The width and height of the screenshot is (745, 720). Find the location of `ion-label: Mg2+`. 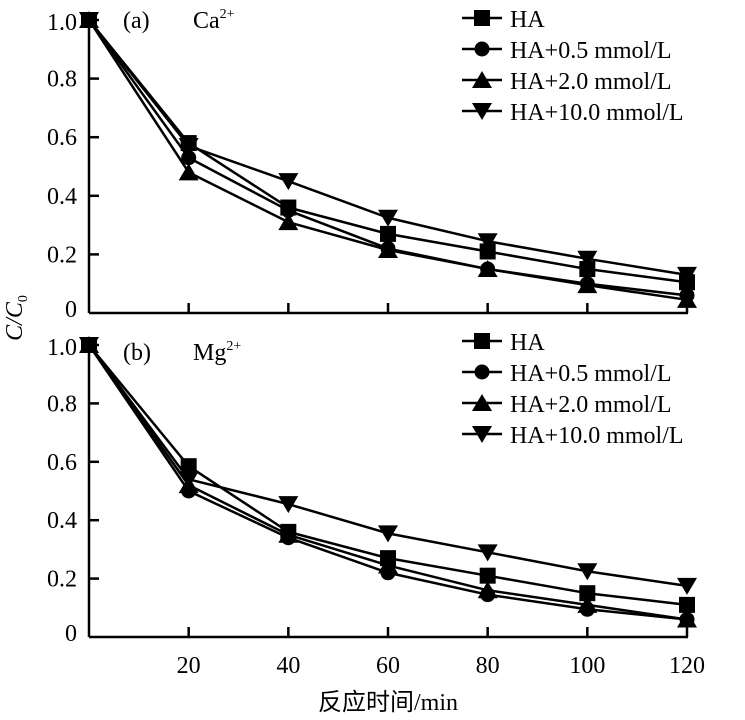

ion-label: Mg2+ is located at coordinates (217, 352).